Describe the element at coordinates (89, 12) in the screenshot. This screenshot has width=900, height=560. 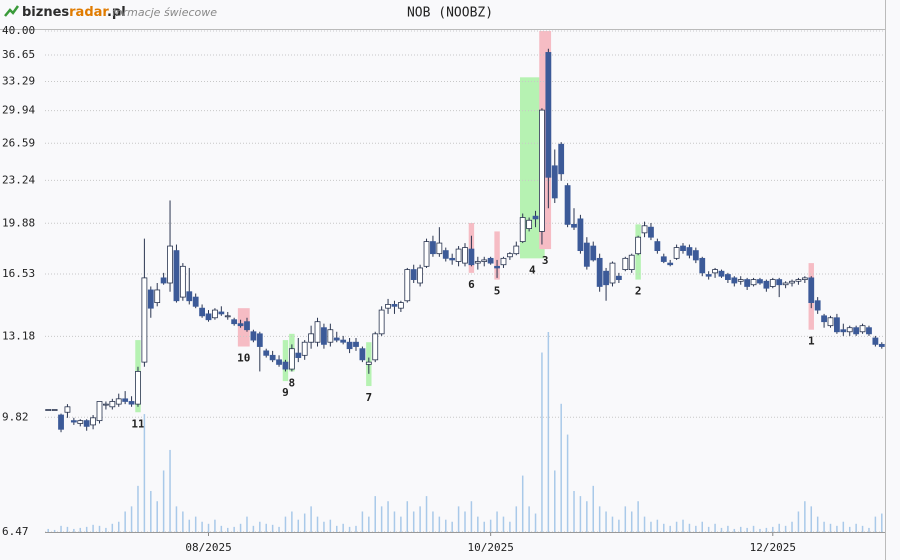
I see `logo-accent: radar` at that location.